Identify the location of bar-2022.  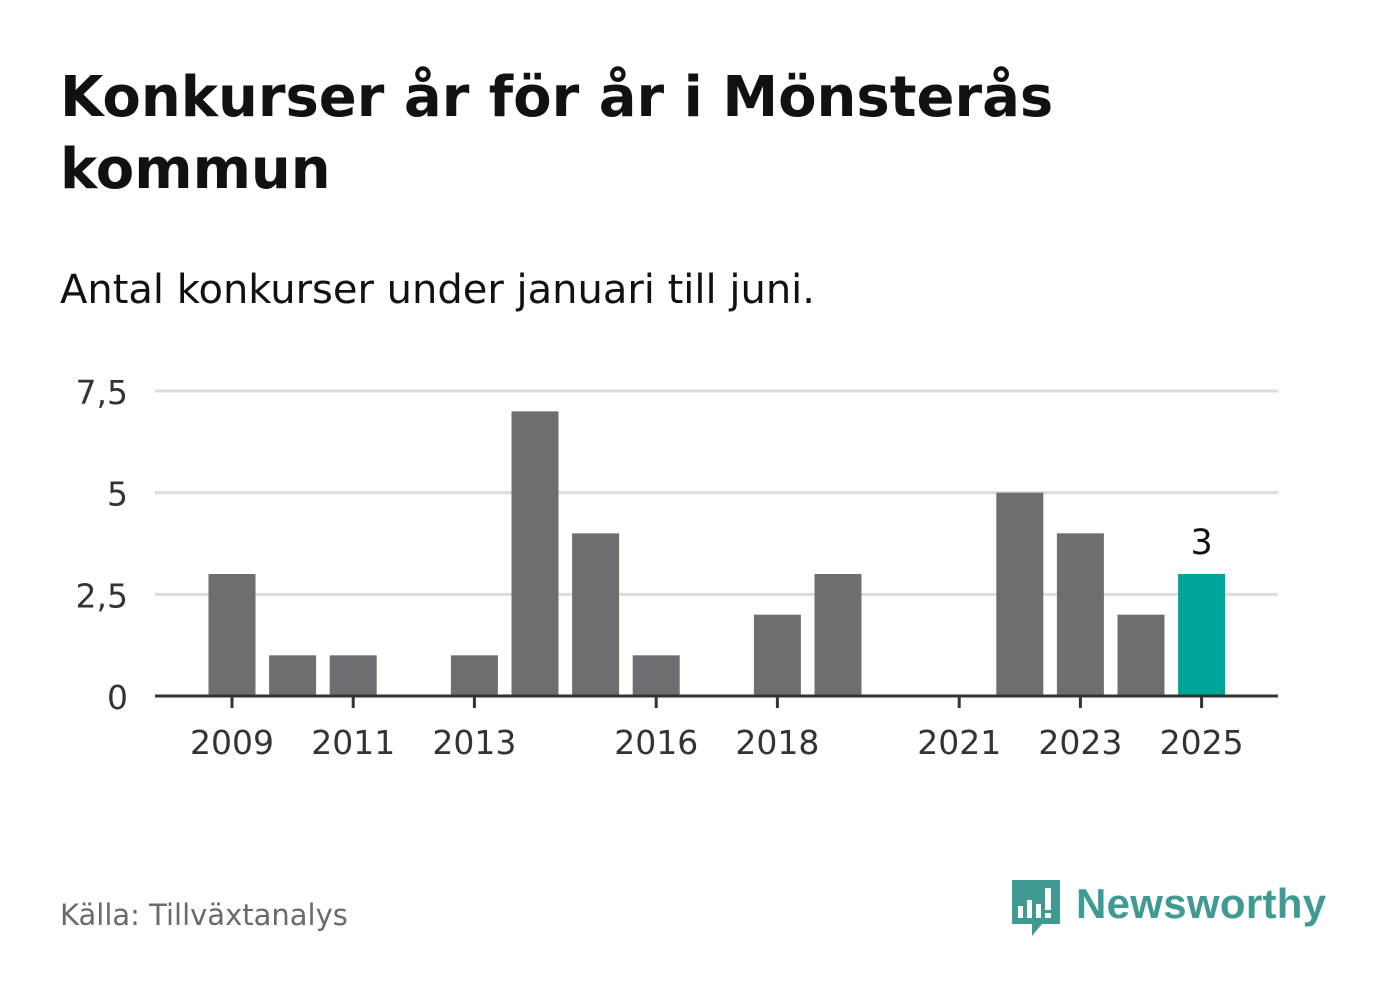
(1020, 594).